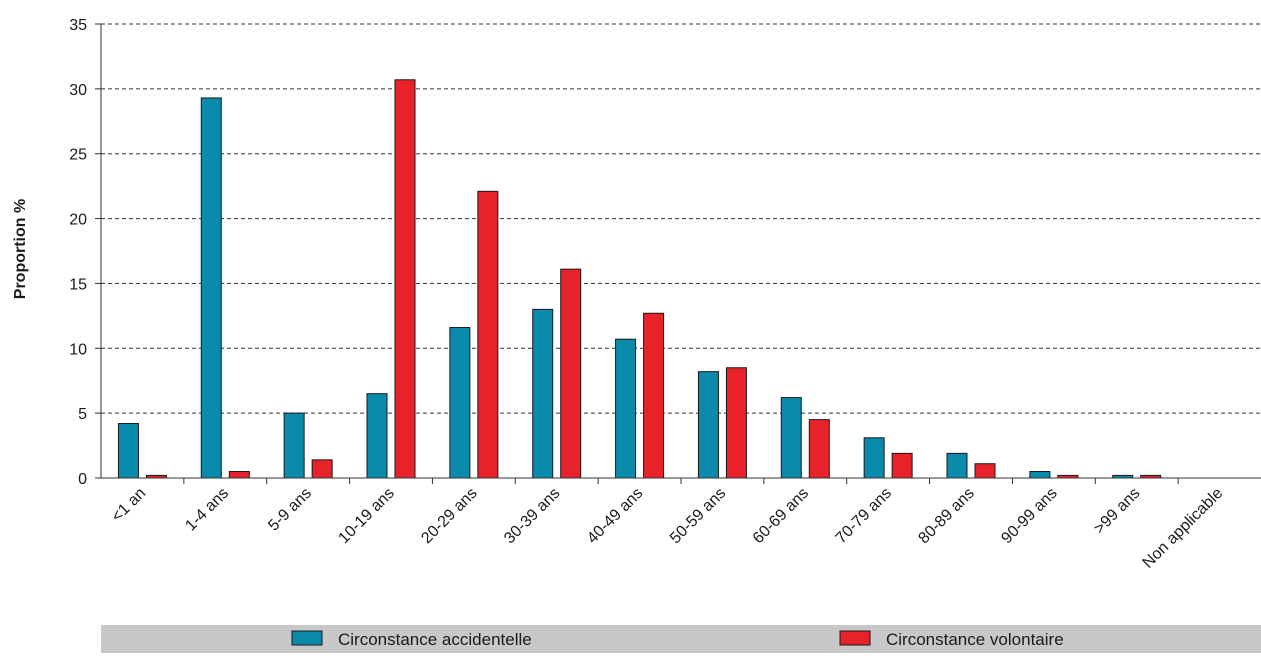  I want to click on x-tick-label: 50-59 ans, so click(698, 516).